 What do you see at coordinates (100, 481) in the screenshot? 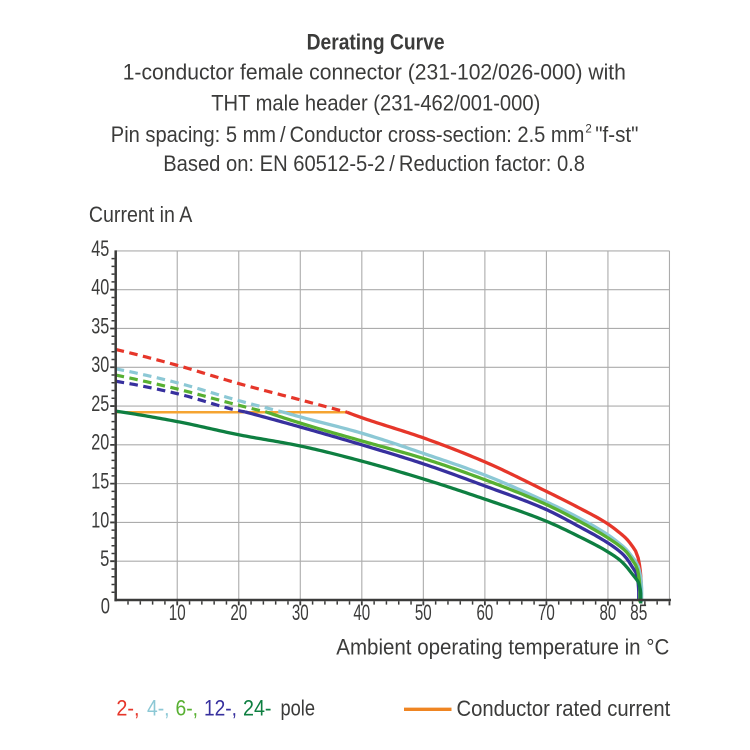
I see `svg-text: 15` at bounding box center [100, 481].